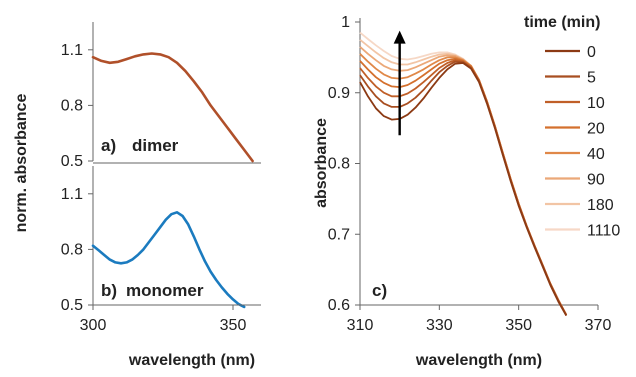 The width and height of the screenshot is (636, 377). I want to click on x-tick-label: 370, so click(598, 325).